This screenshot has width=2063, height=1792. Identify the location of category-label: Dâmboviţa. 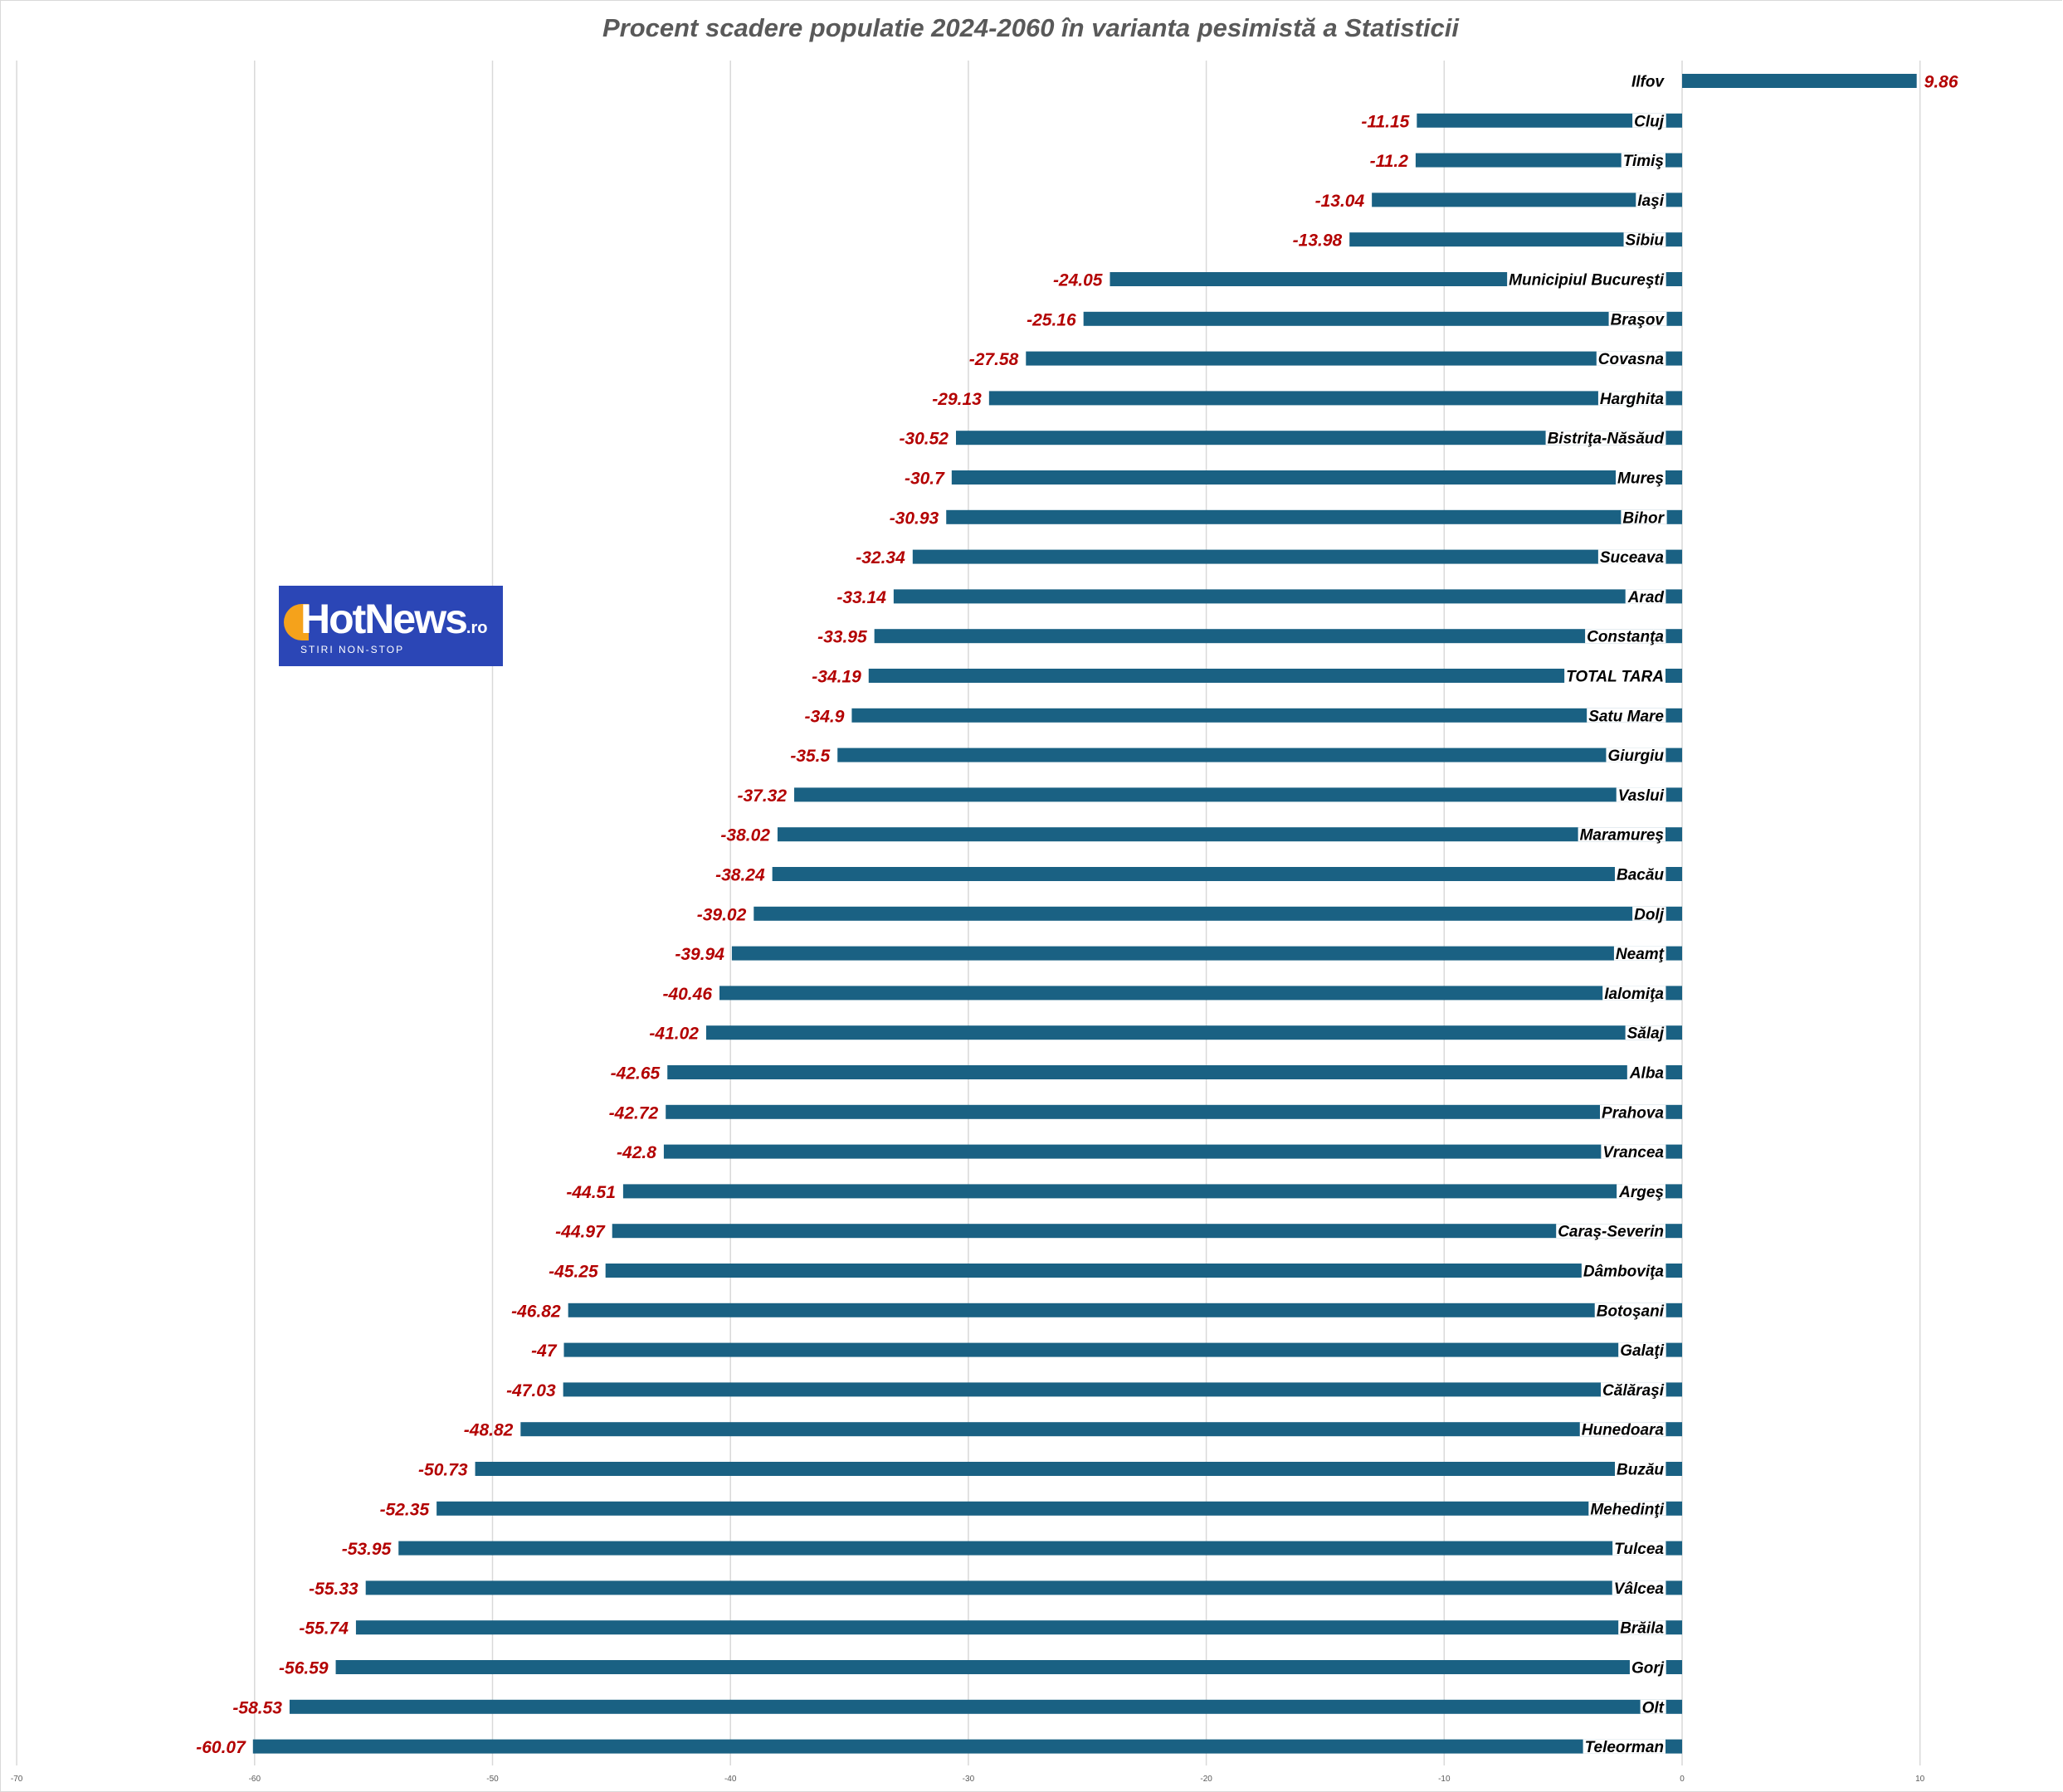
(1624, 1272).